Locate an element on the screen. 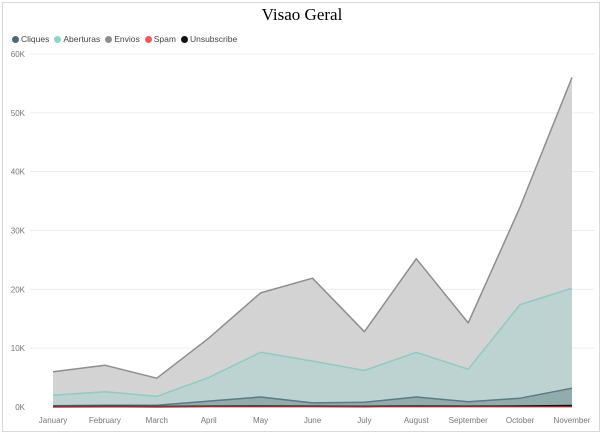  line-cliques is located at coordinates (312, 397).